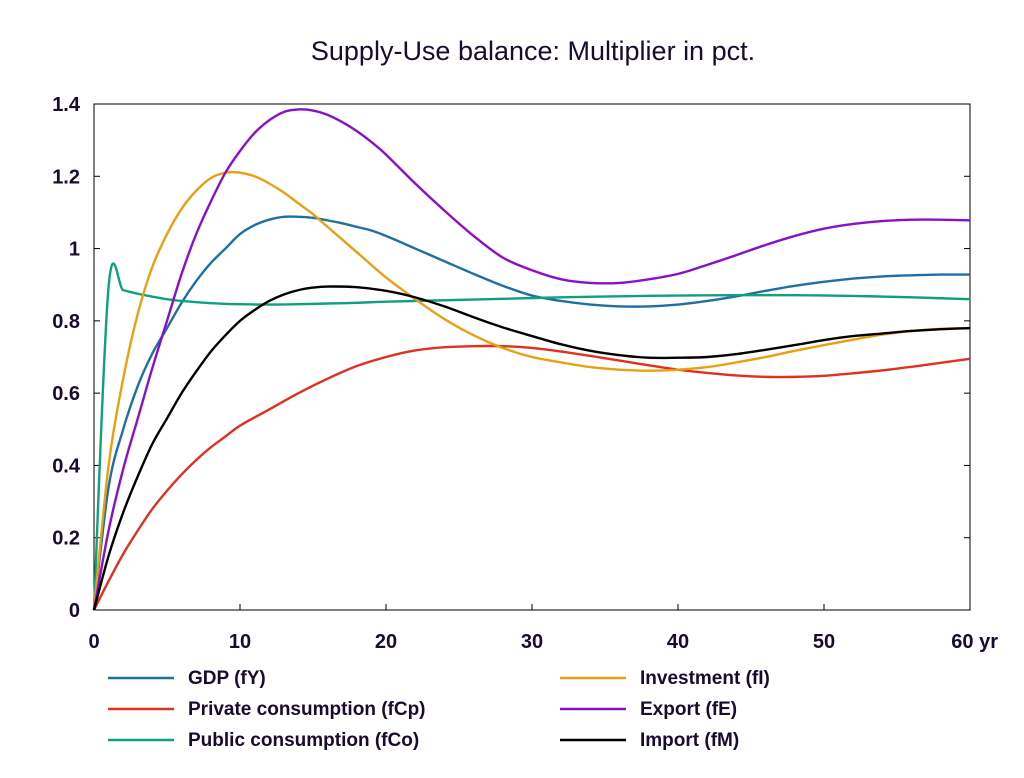  What do you see at coordinates (74, 250) in the screenshot?
I see `y-tick-label: 1` at bounding box center [74, 250].